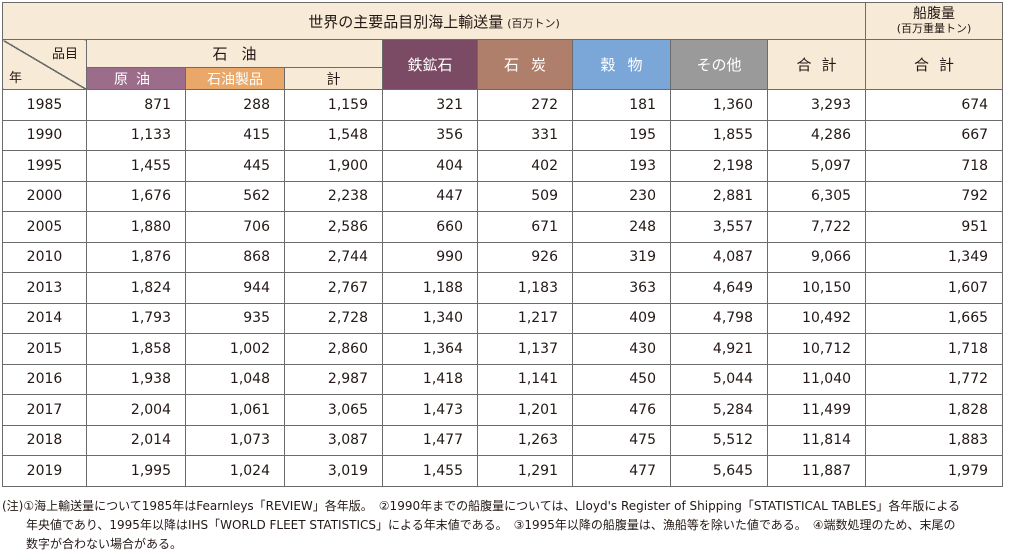  What do you see at coordinates (816, 379) in the screenshot?
I see `grand-total-cell: 11,040` at bounding box center [816, 379].